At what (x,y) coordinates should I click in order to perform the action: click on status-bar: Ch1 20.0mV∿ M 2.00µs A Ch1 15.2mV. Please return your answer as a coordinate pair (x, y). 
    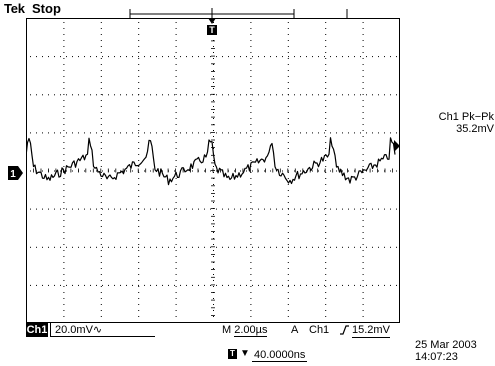
    Looking at the image, I should click on (216, 330).